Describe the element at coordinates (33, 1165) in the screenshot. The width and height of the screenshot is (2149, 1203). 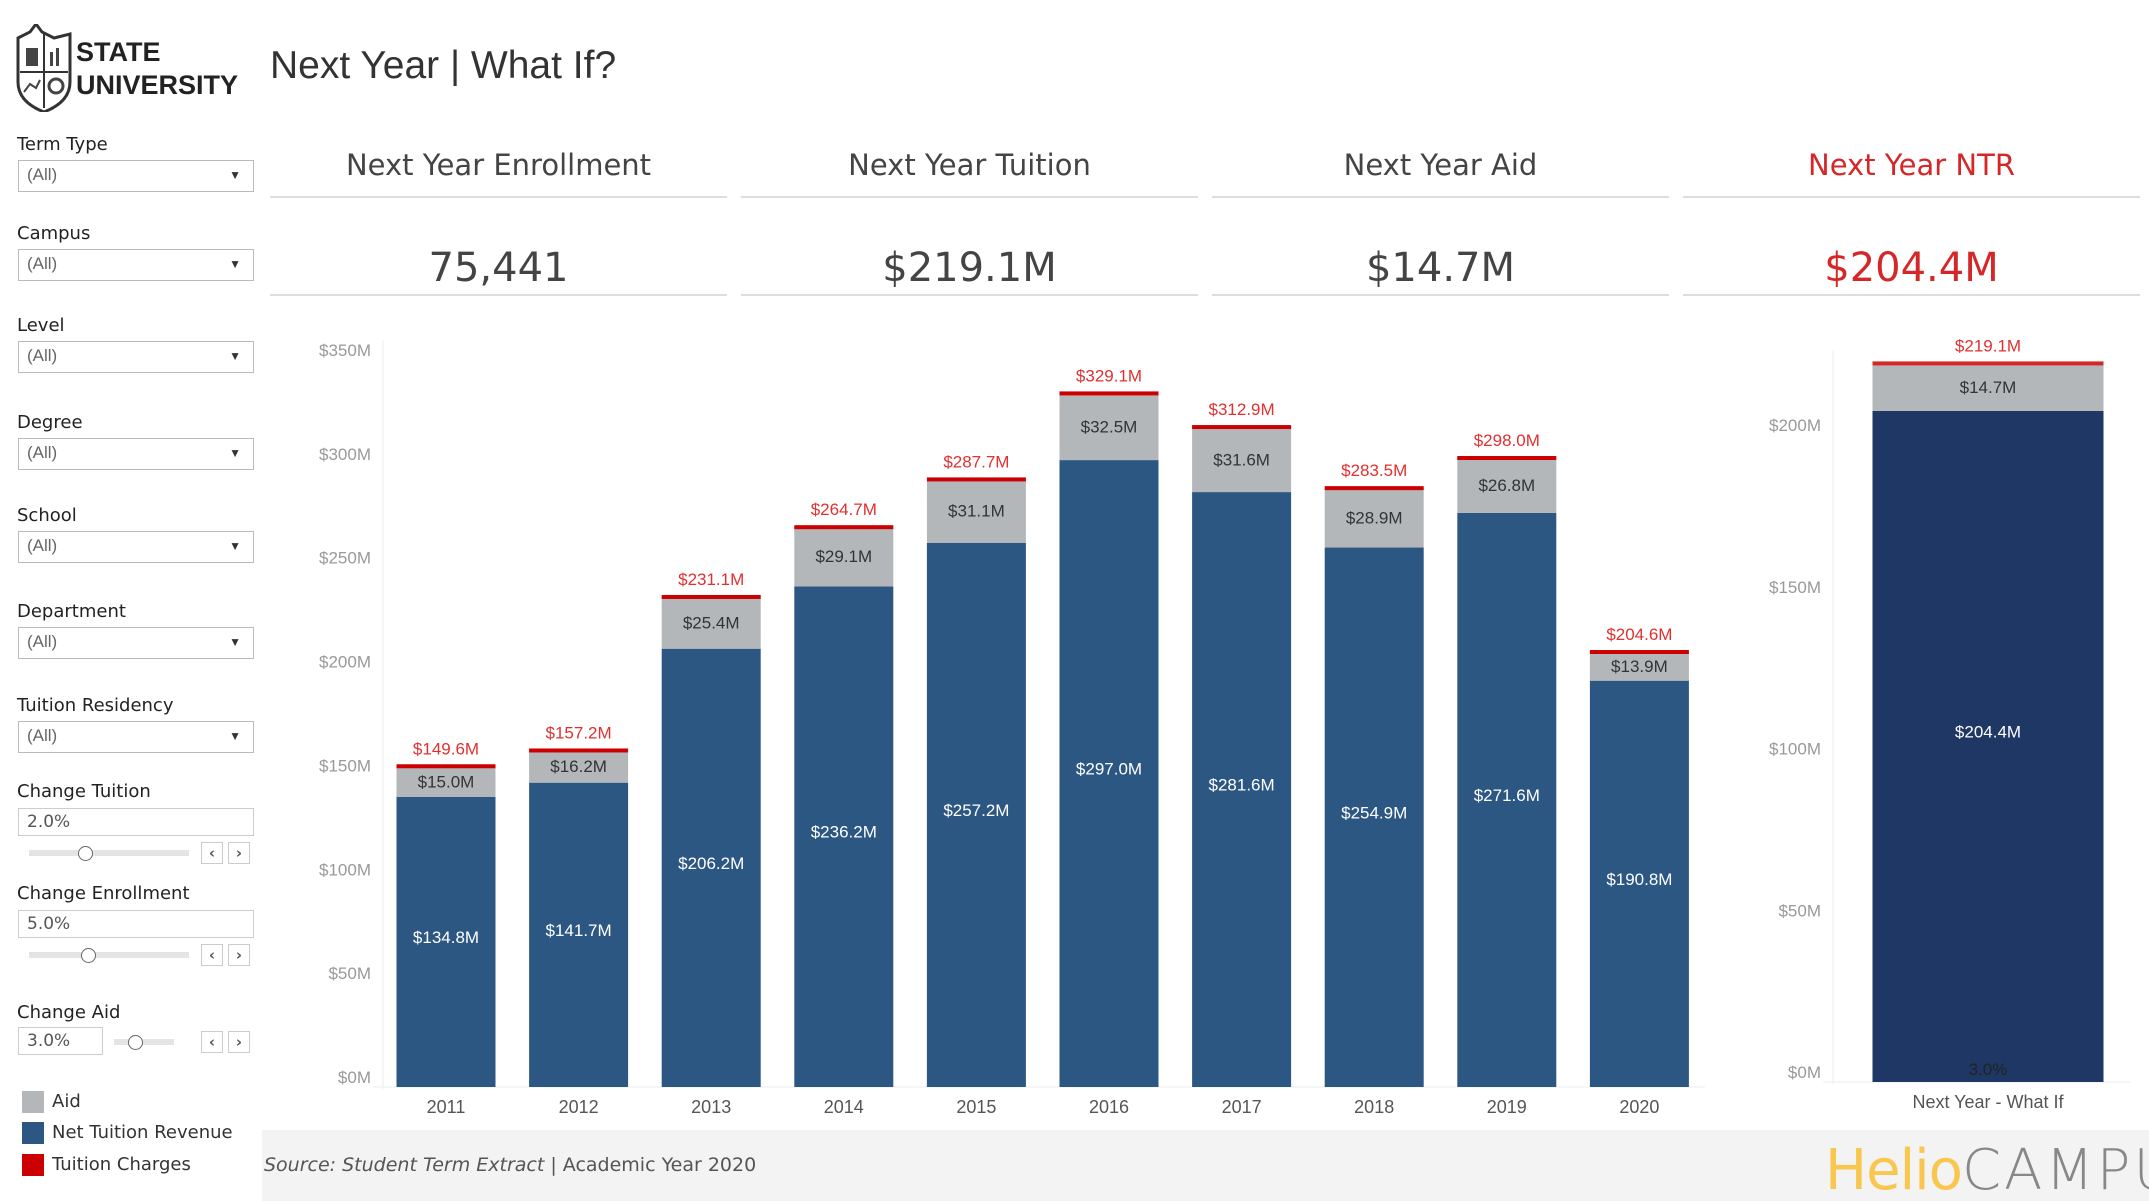
I see `legend-swatch-tuition-charges` at that location.